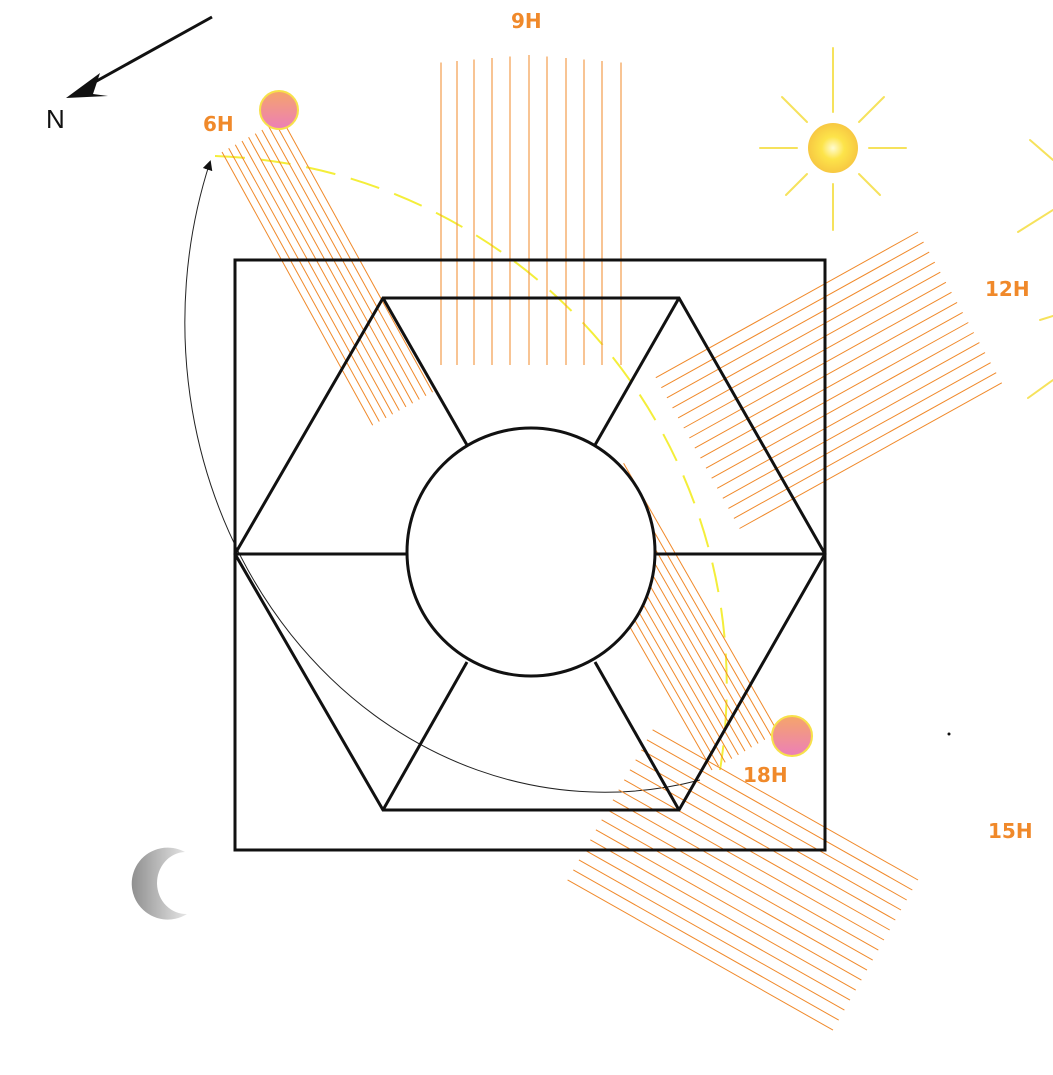 This screenshot has width=1053, height=1075. I want to click on stray-dot, so click(949, 734).